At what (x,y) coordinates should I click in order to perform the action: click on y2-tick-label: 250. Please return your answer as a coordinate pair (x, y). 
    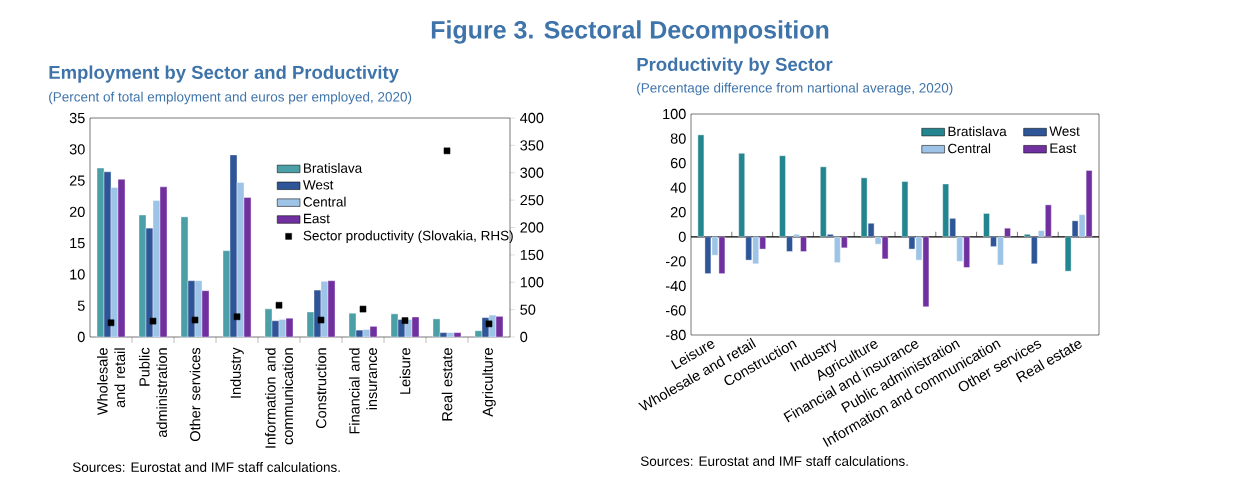
    Looking at the image, I should click on (532, 200).